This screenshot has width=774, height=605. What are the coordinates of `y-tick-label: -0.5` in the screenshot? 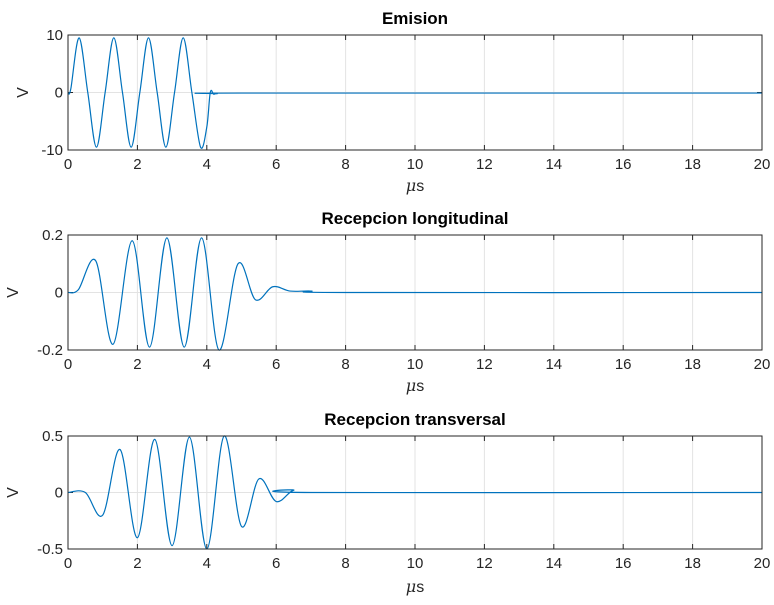 It's located at (50, 549).